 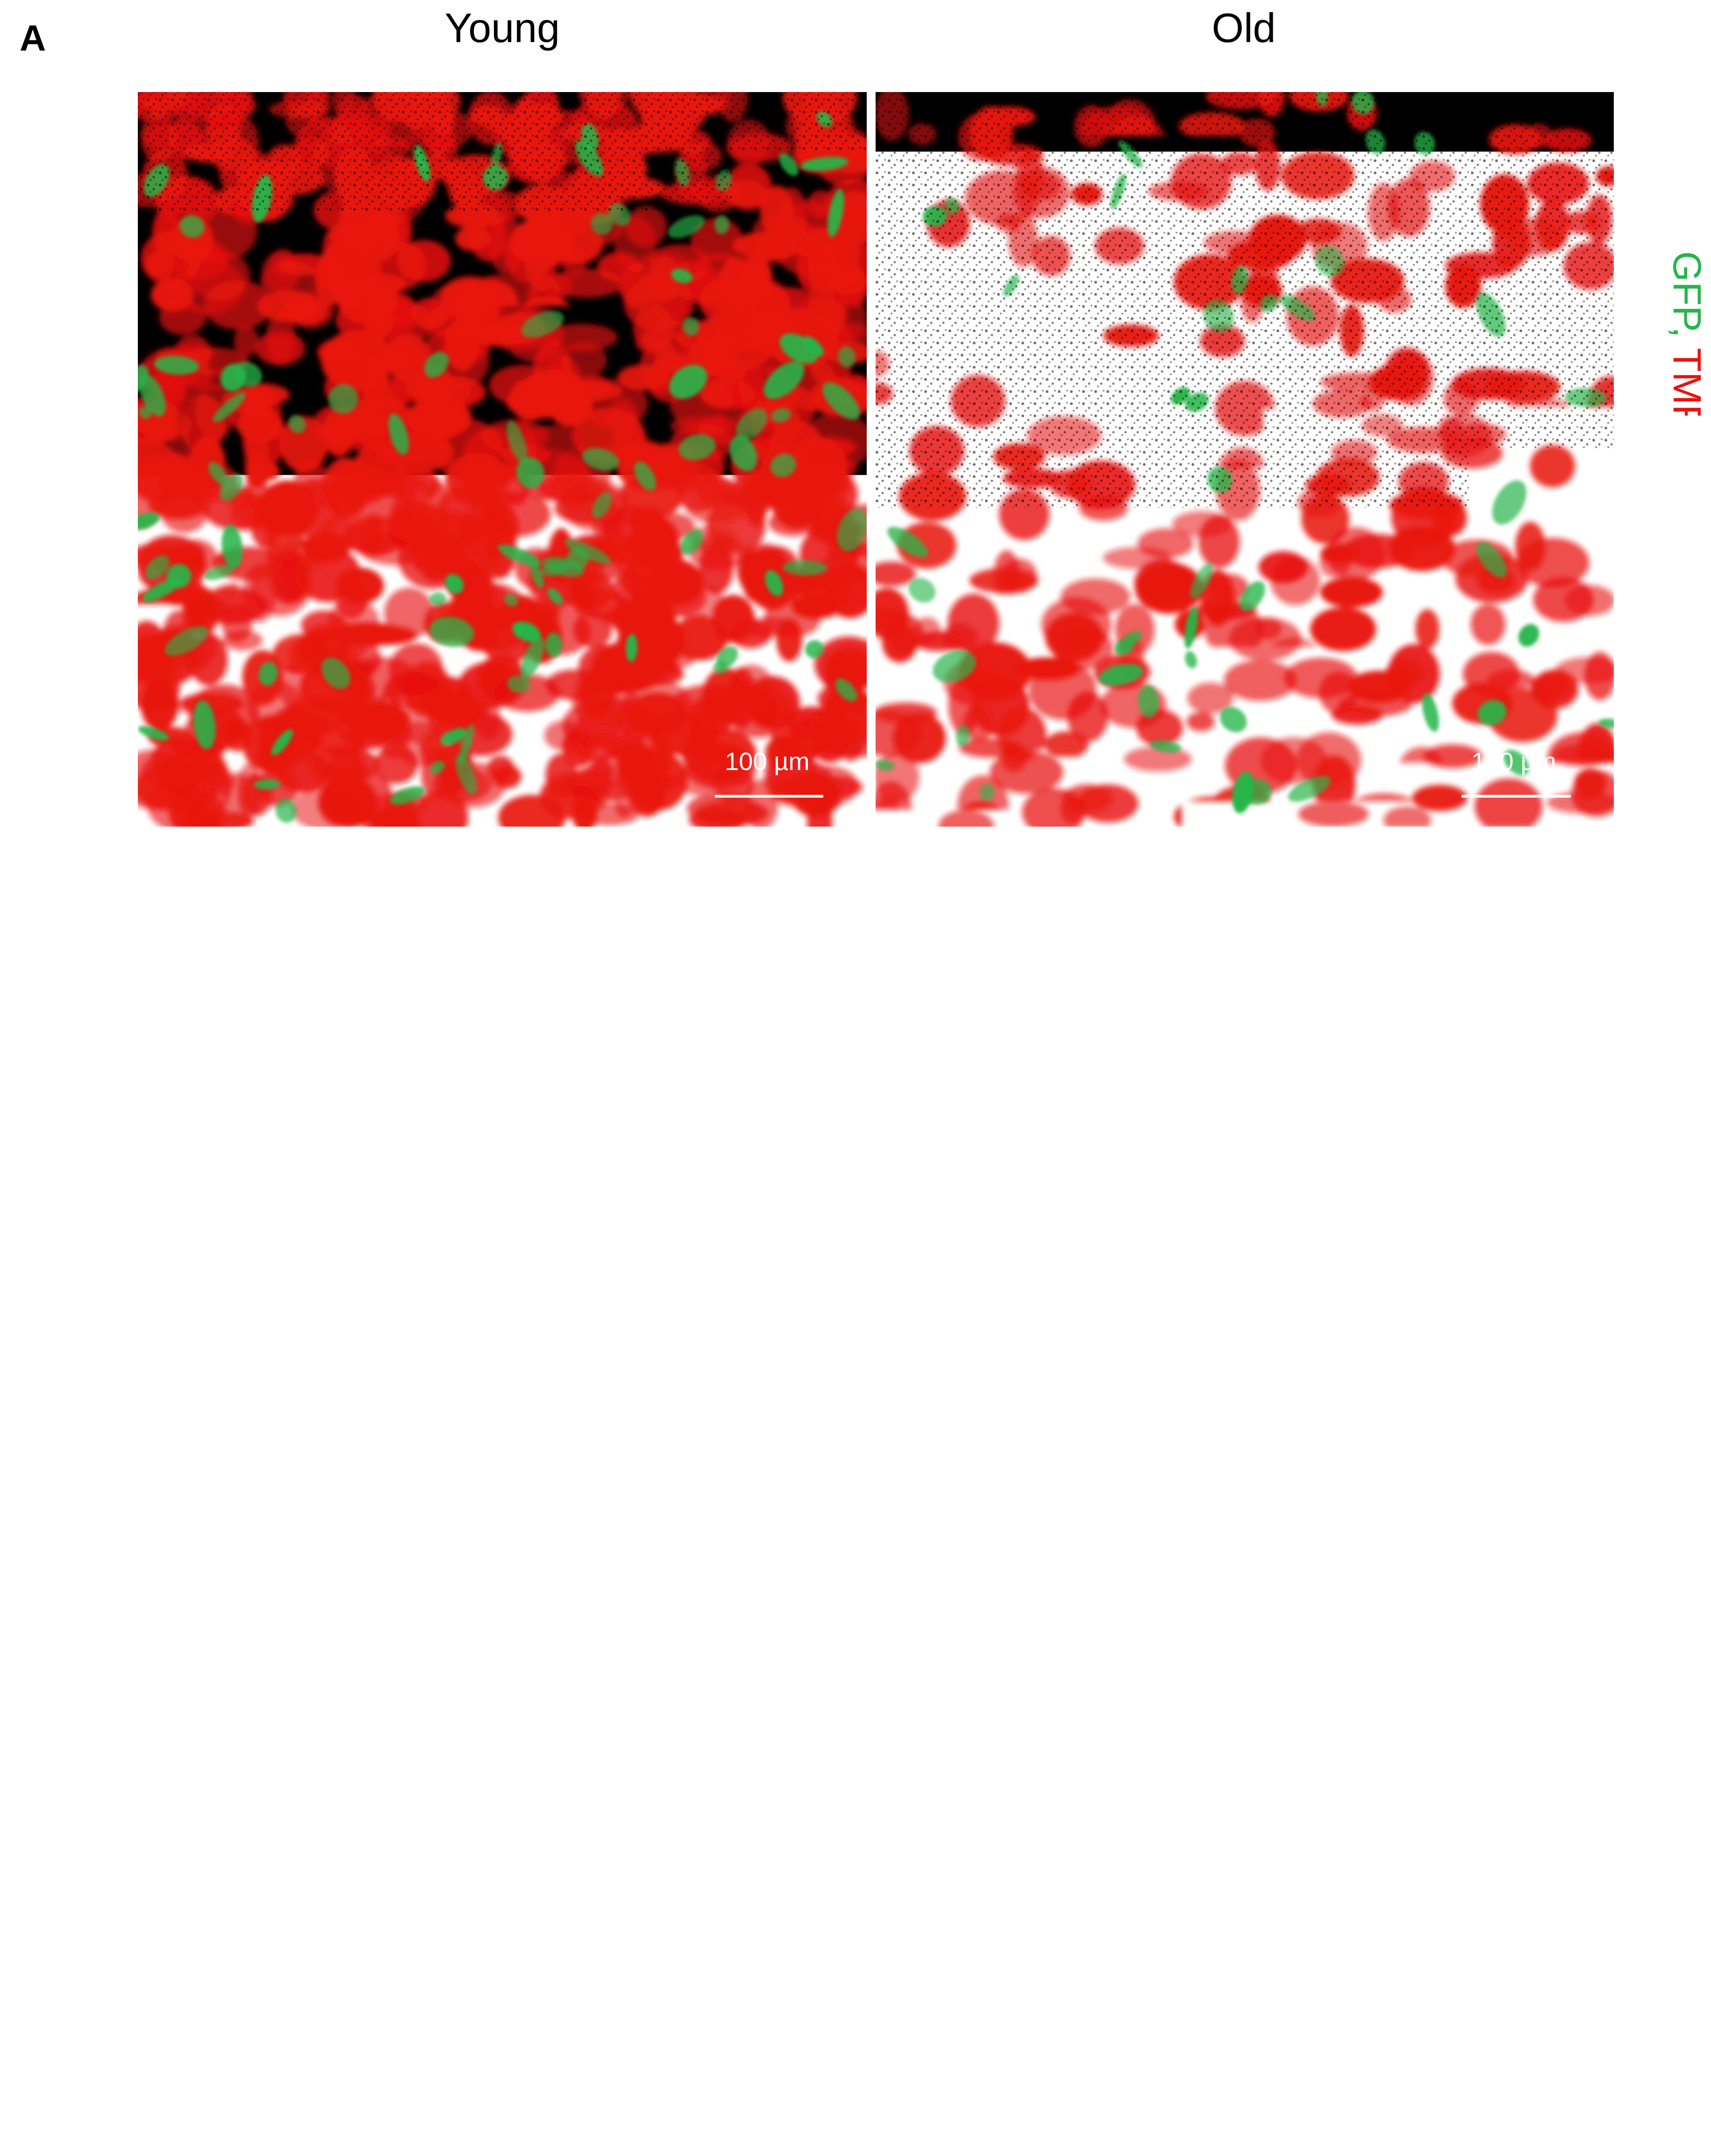 I want to click on channel-label: GFP, TMRE, so click(x=1687, y=355).